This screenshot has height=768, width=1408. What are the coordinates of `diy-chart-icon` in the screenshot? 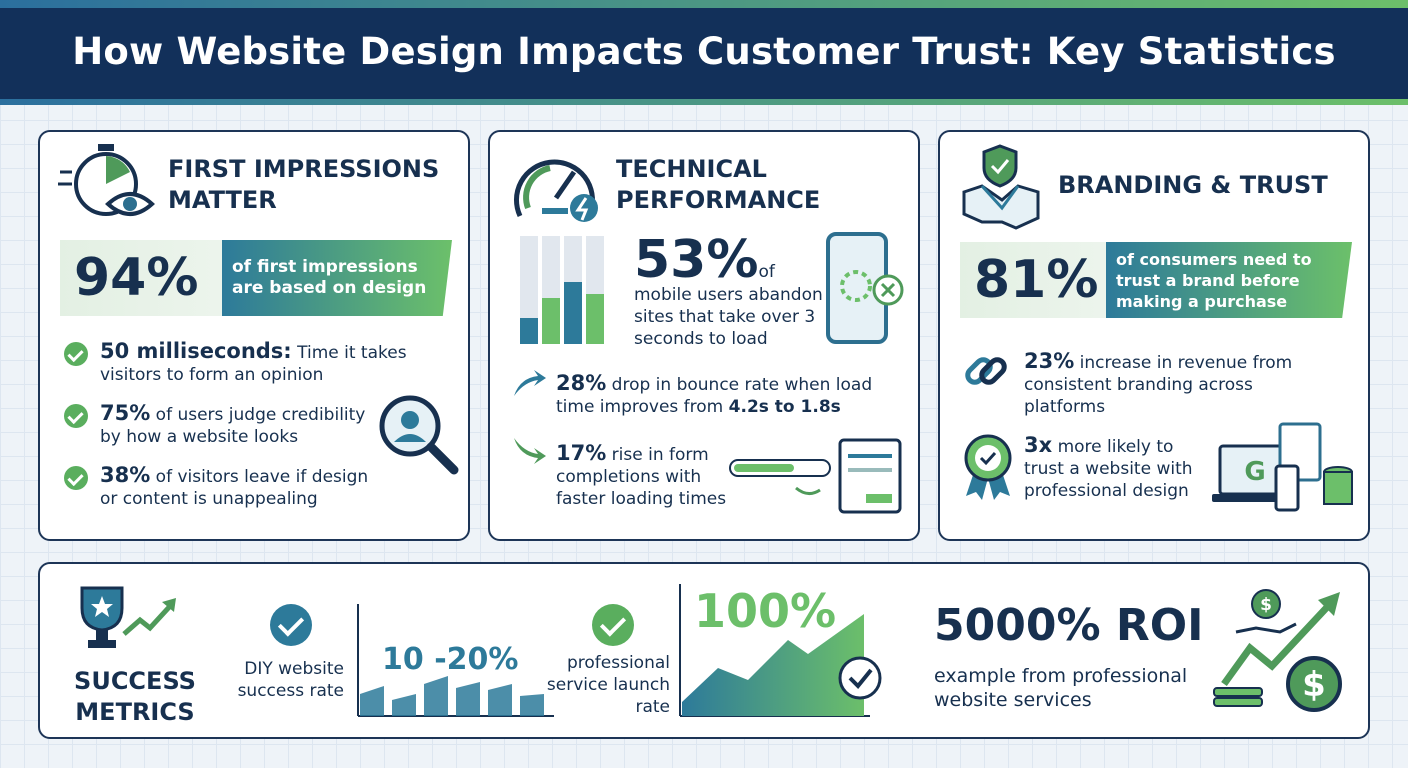 It's located at (455, 660).